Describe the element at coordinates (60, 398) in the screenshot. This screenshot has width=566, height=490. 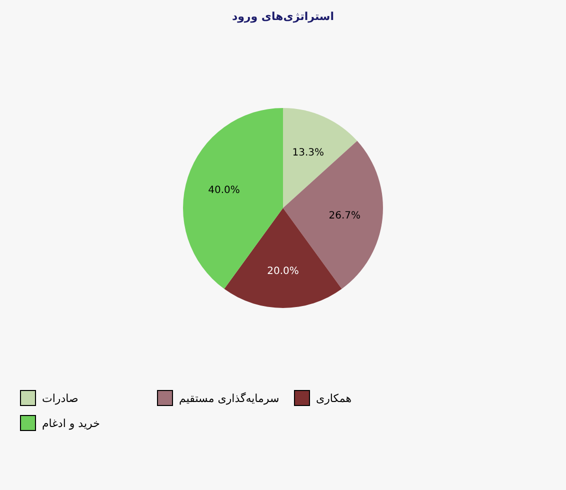
I see `legend-label: صادرات` at that location.